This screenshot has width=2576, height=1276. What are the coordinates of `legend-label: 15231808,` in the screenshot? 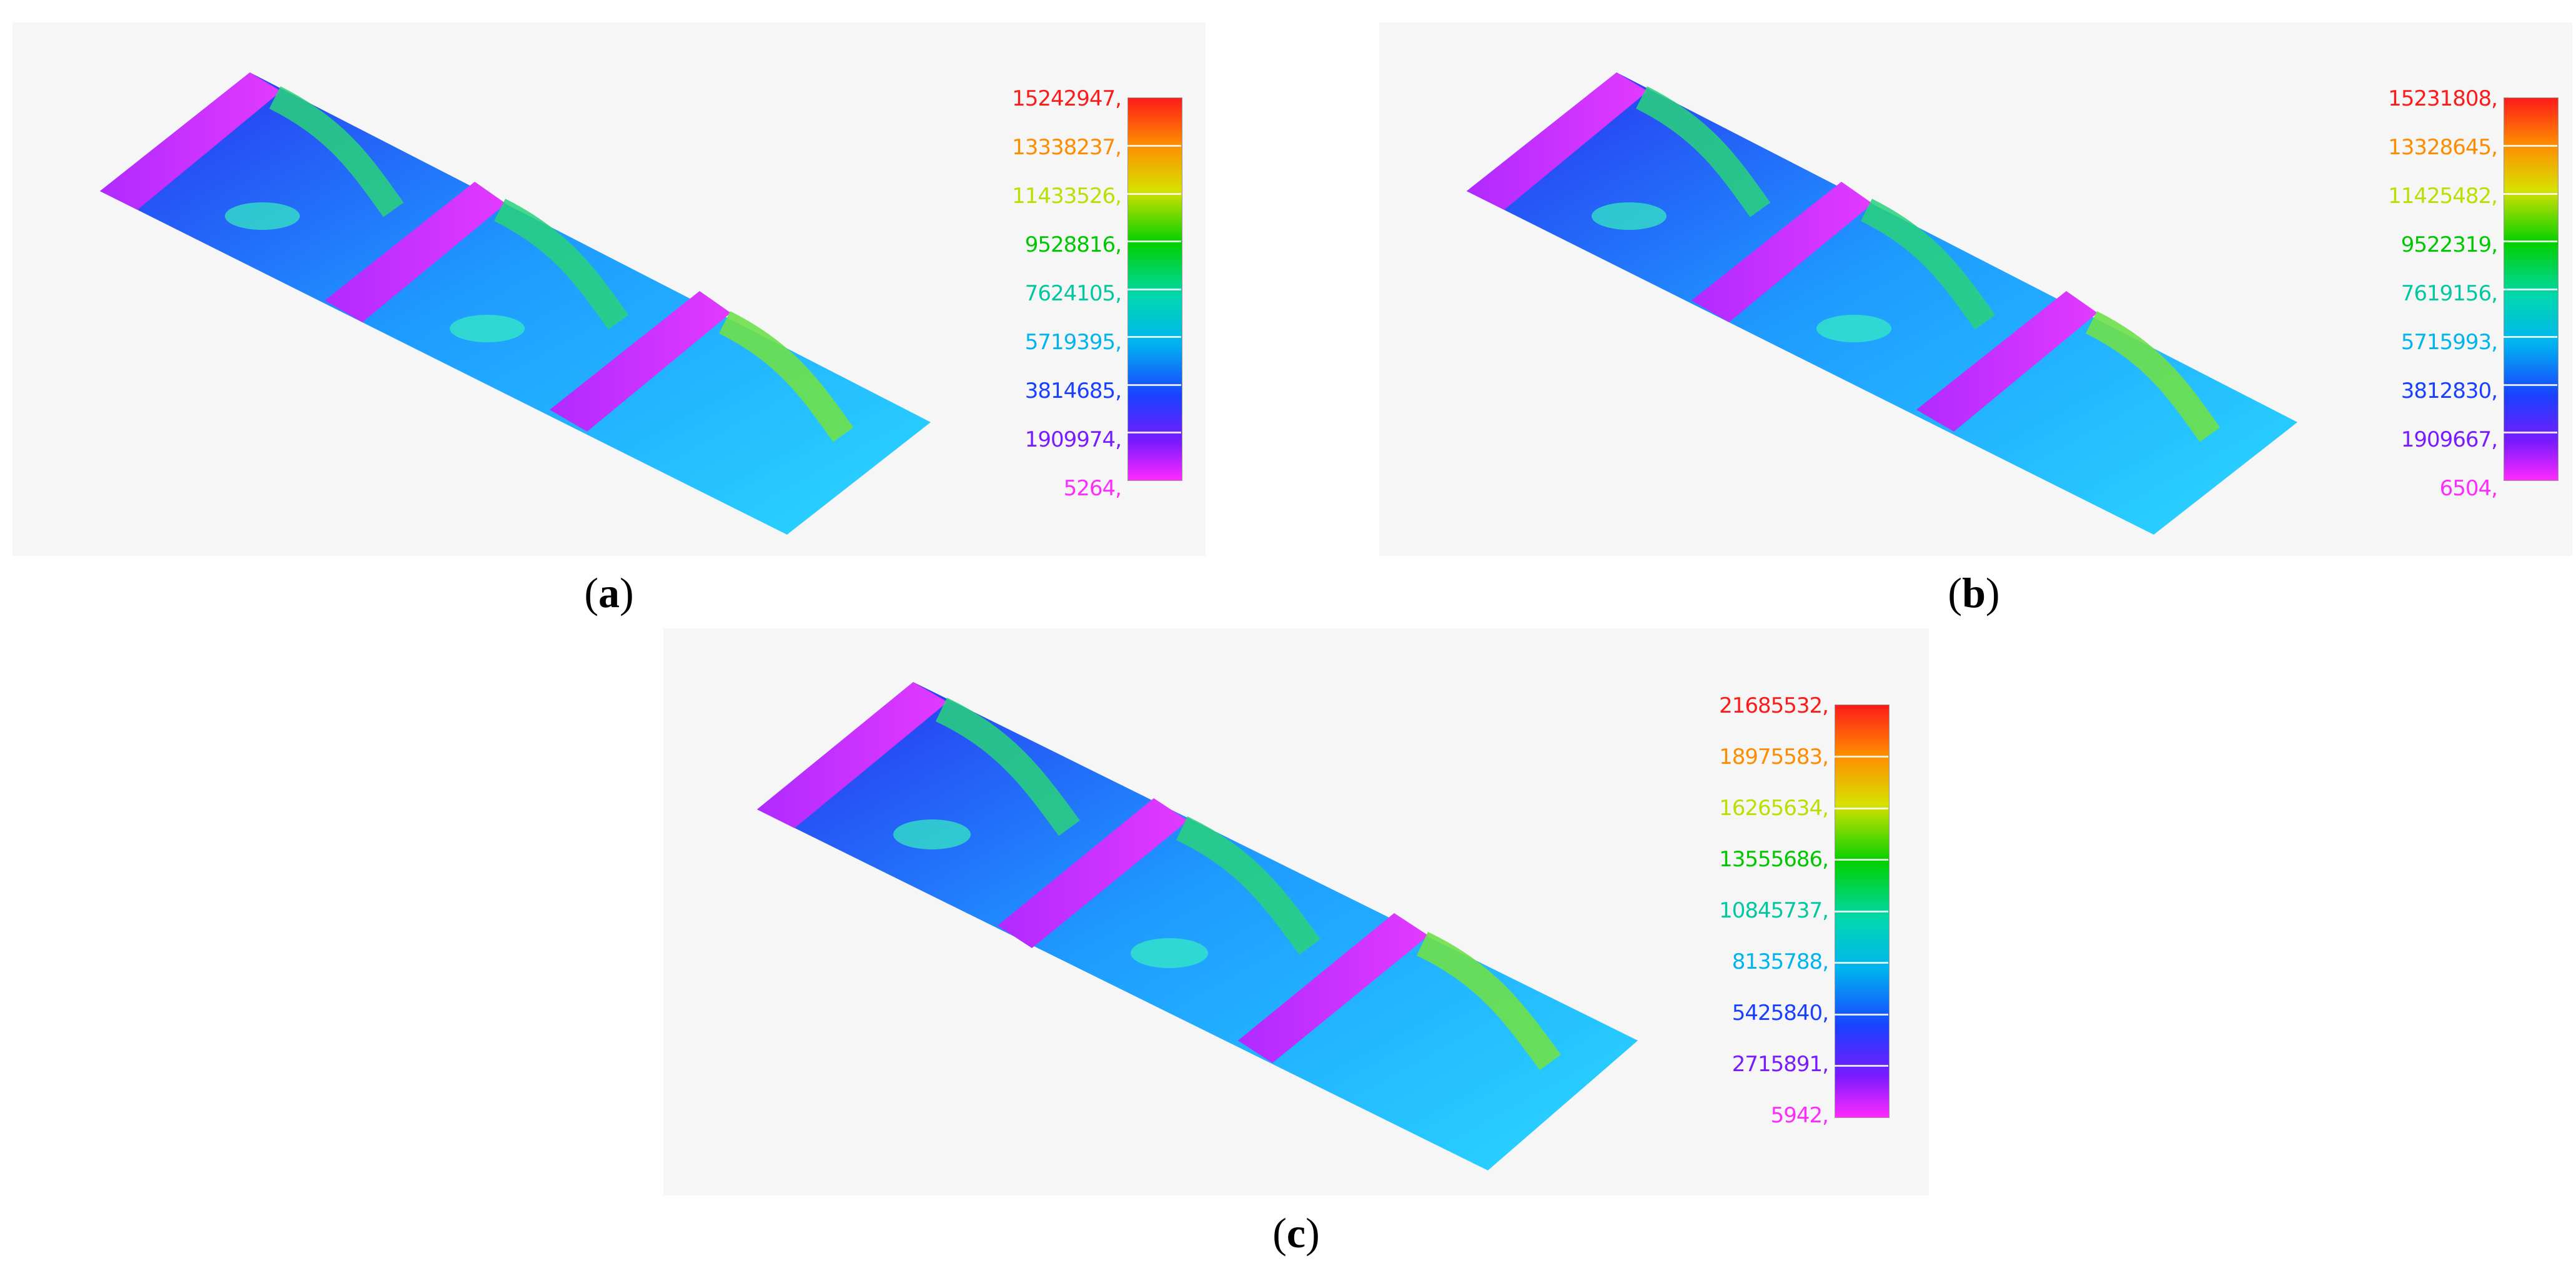 It's located at (2443, 98).